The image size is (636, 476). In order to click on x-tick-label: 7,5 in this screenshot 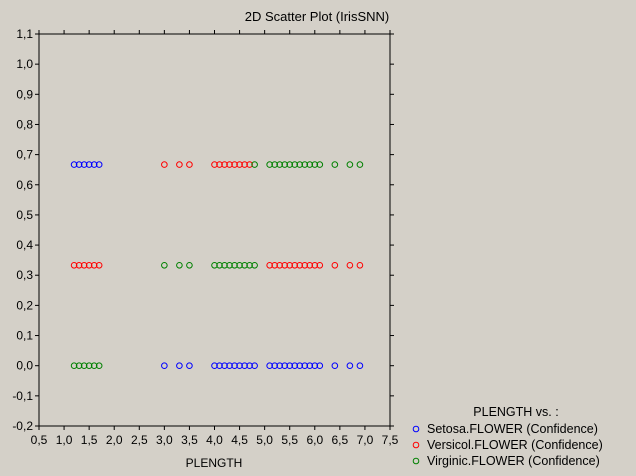, I will do `click(390, 440)`.